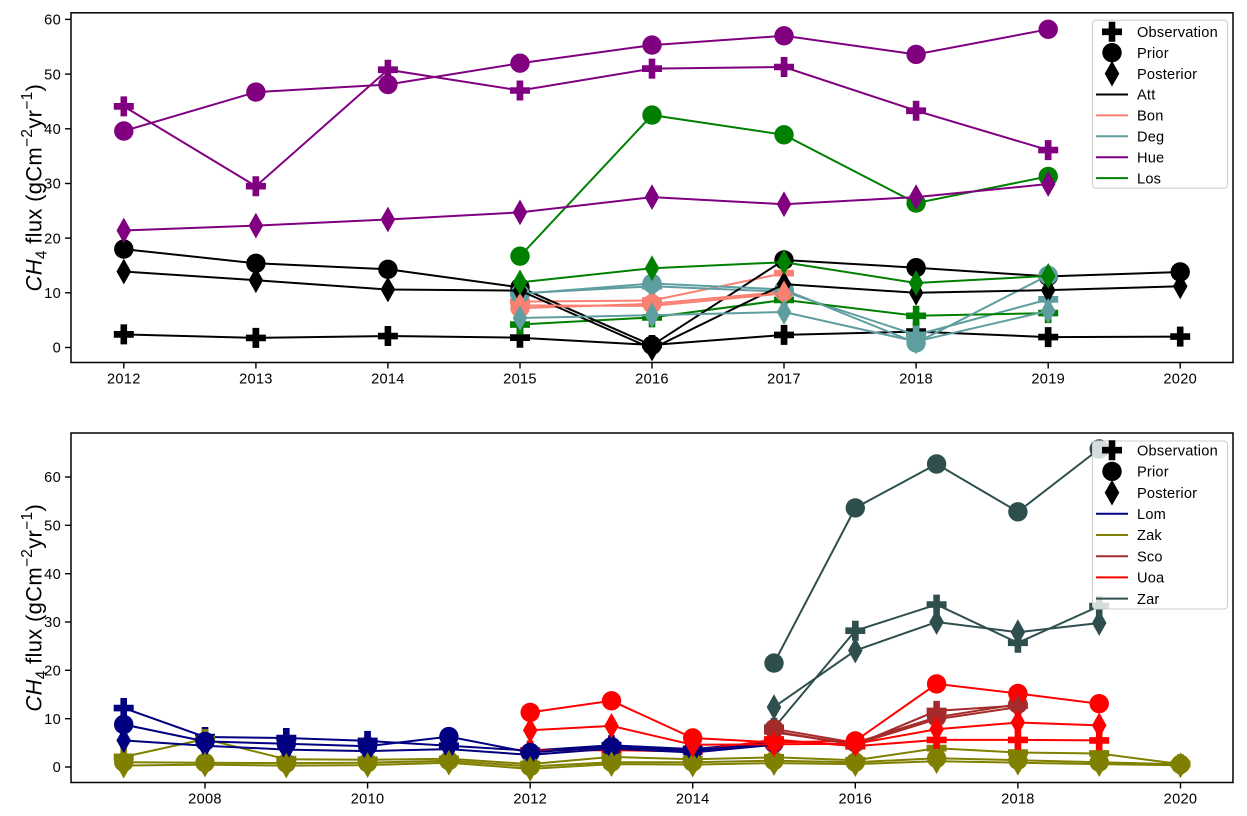 The height and width of the screenshot is (816, 1247). I want to click on svg-text: Hue, so click(1150, 158).